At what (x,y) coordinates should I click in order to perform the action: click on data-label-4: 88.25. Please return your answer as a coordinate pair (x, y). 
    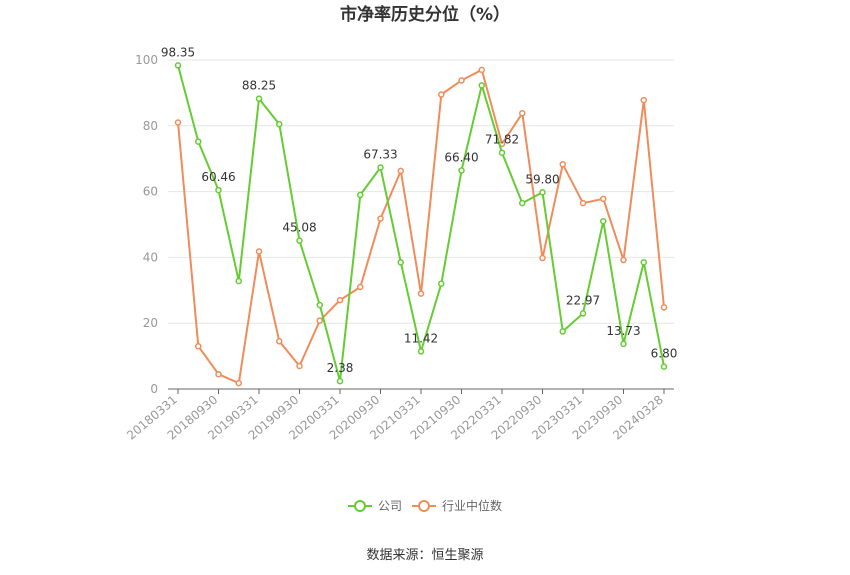
    Looking at the image, I should click on (259, 86).